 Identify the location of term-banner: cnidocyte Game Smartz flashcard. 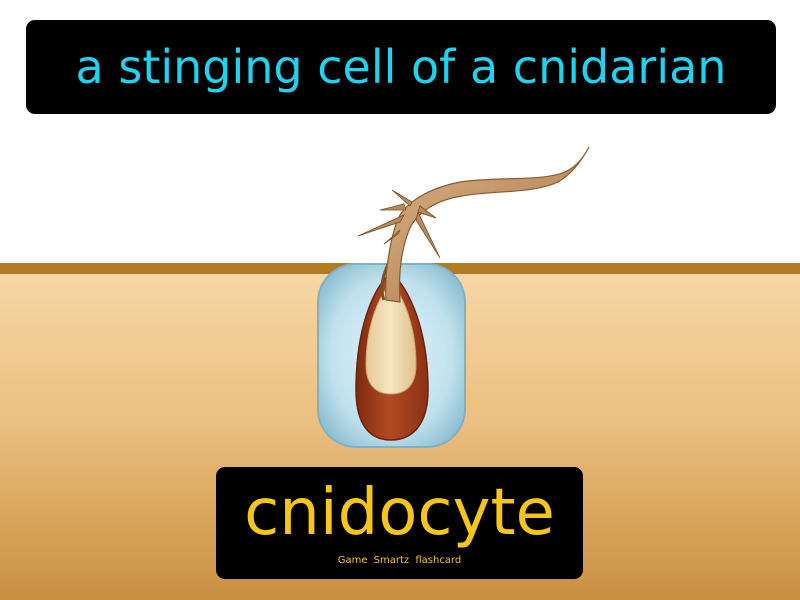
(399, 523).